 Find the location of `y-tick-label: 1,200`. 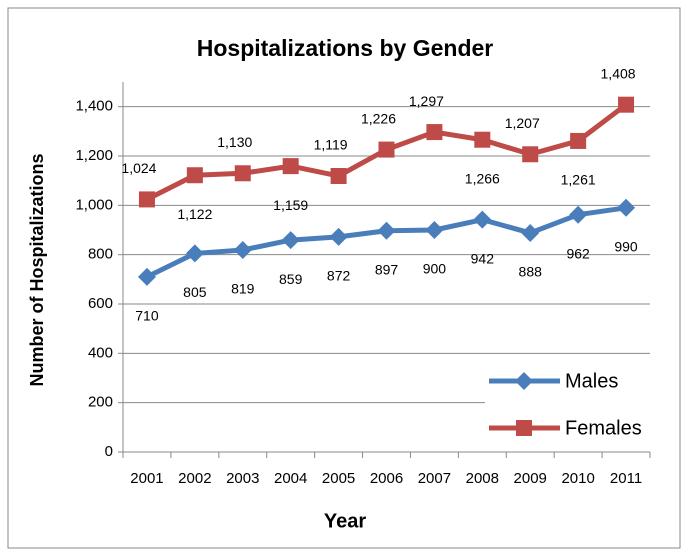

y-tick-label: 1,200 is located at coordinates (94, 155).